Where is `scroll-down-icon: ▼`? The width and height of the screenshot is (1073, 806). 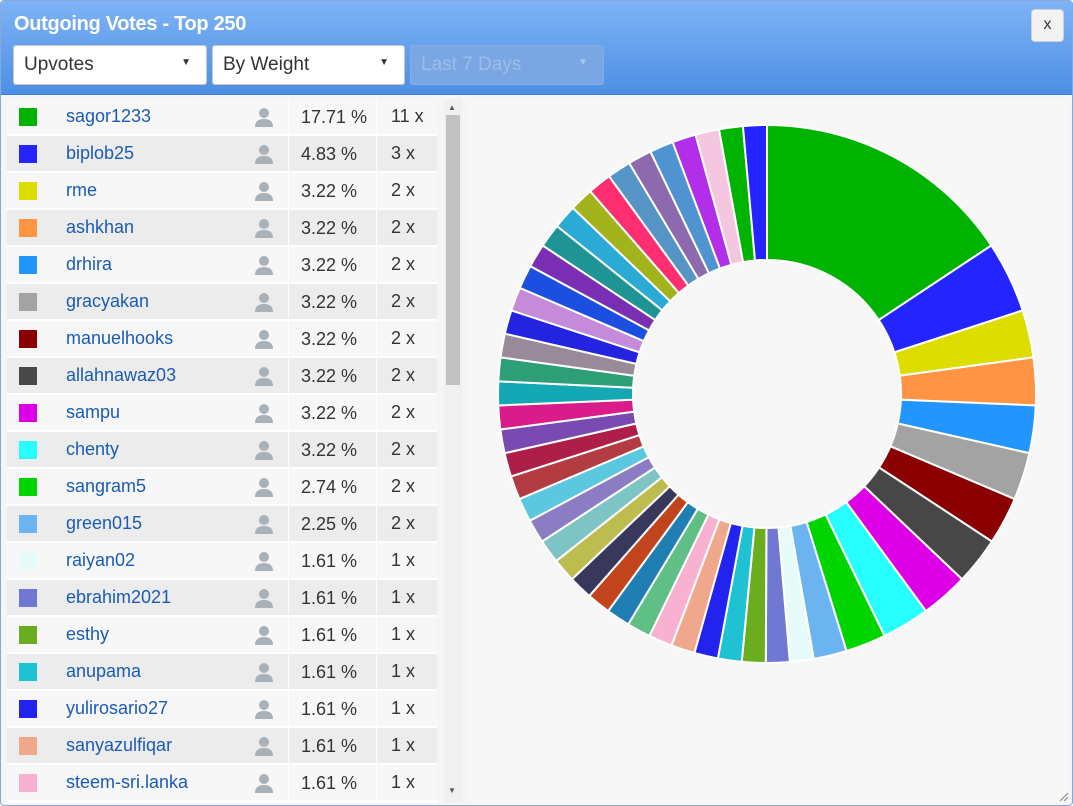
scroll-down-icon: ▼ is located at coordinates (452, 790).